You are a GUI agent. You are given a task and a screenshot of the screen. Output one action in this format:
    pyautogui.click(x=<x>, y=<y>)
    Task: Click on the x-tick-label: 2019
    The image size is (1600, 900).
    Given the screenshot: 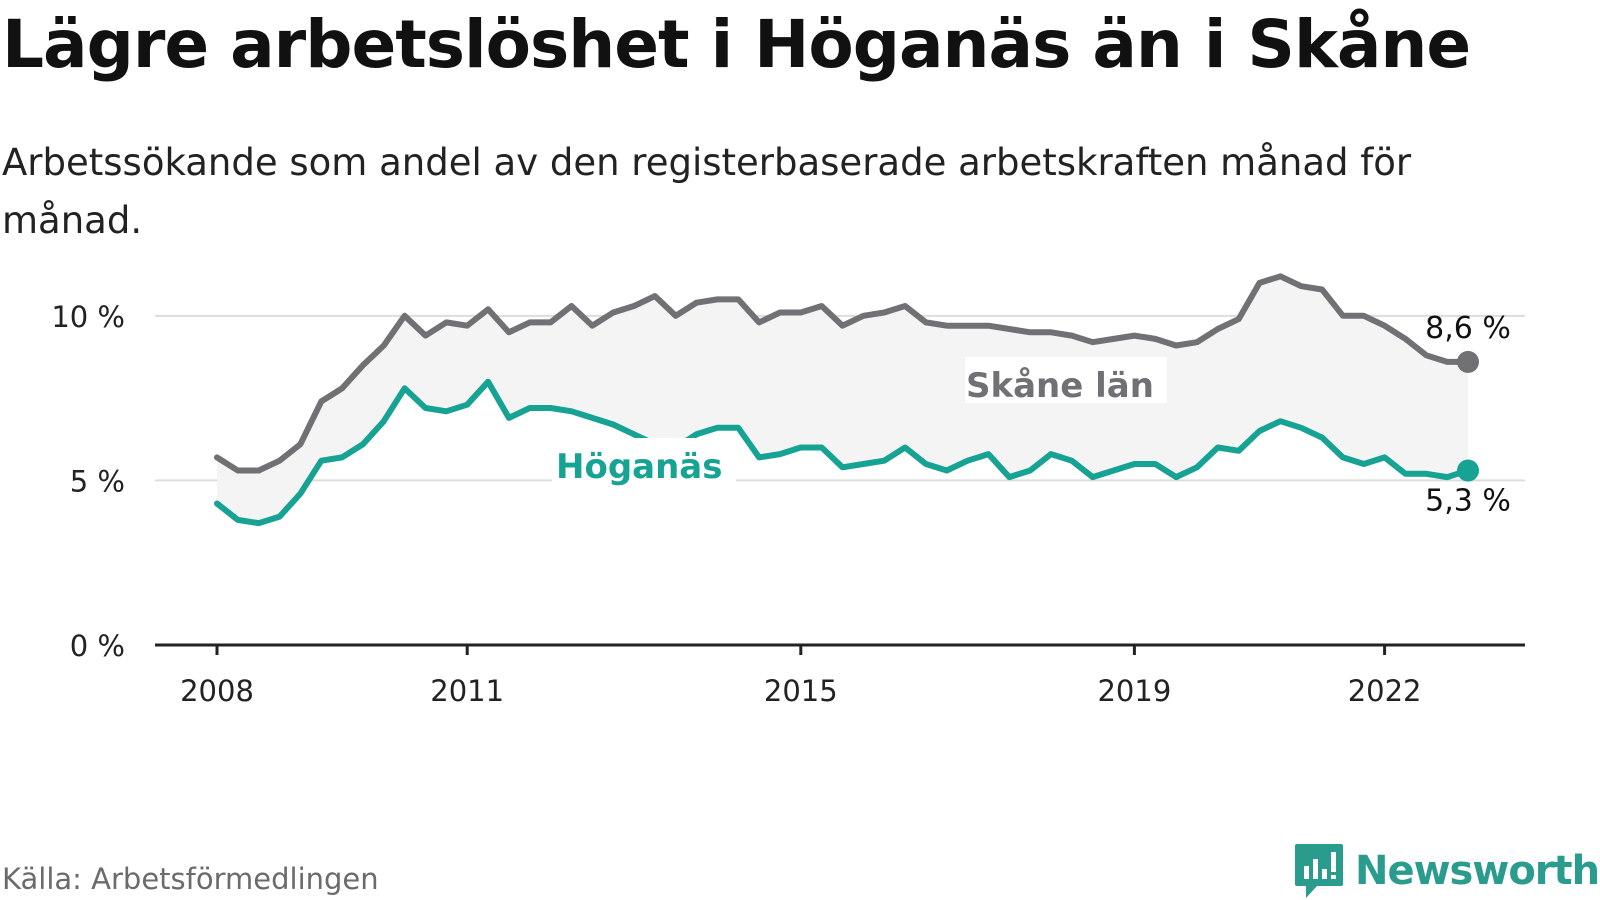 What is the action you would take?
    pyautogui.click(x=1134, y=691)
    